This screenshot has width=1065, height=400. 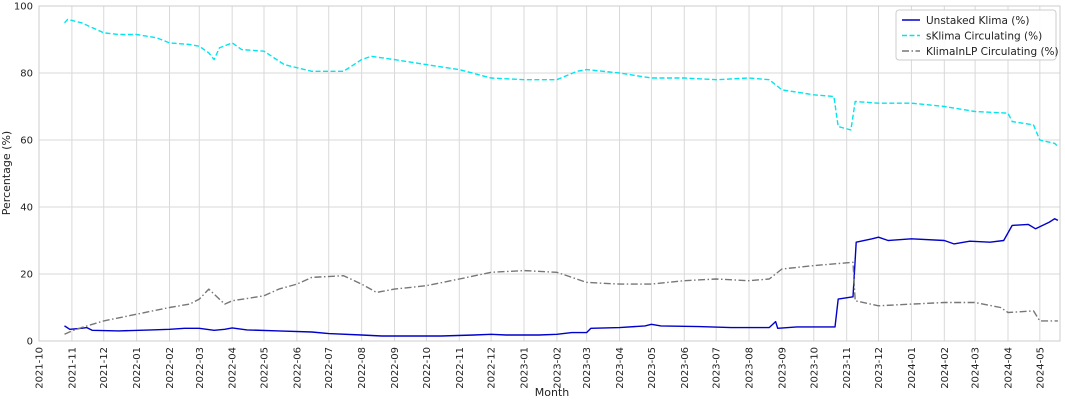 I want to click on y-tick-label: 40, so click(x=26, y=208).